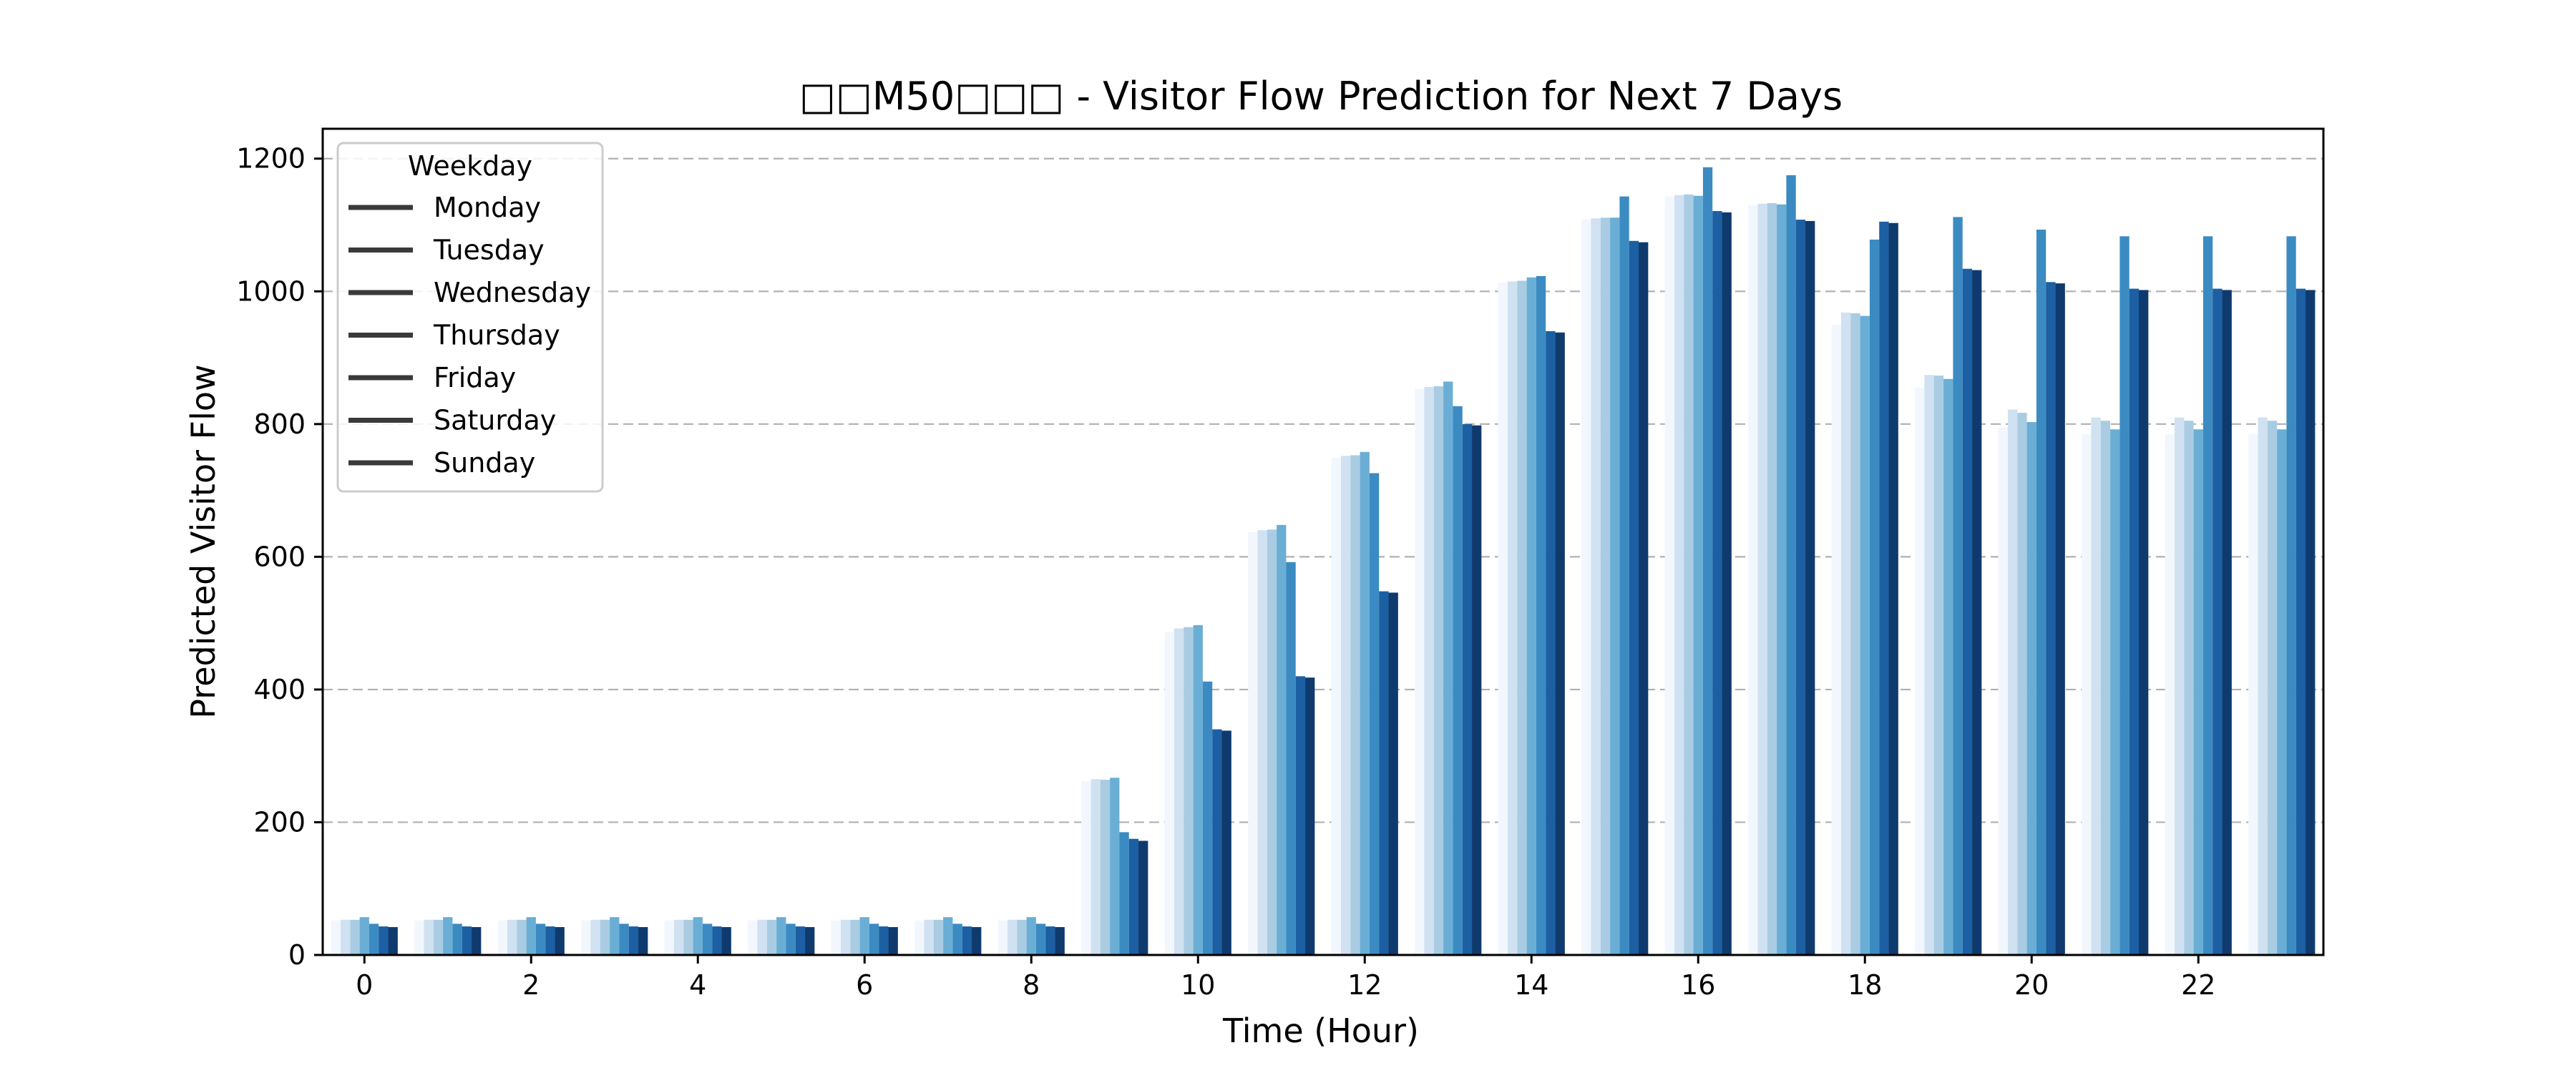  I want to click on y-axis-label: Predicted Visitor Flow, so click(203, 541).